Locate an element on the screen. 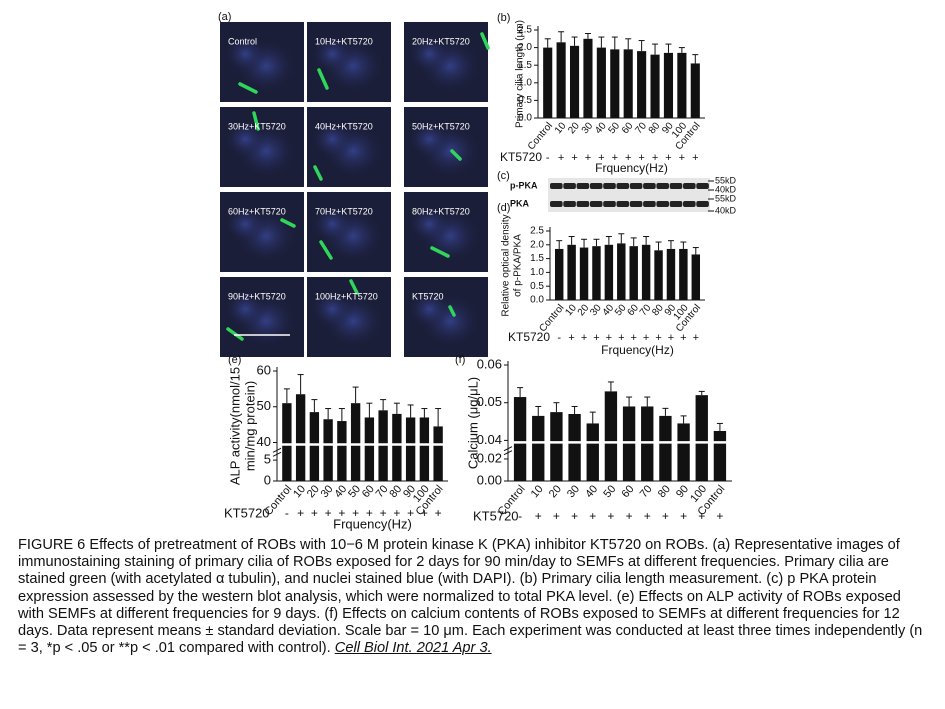  micrograph-label: 90Hz+KT5720 is located at coordinates (257, 296).